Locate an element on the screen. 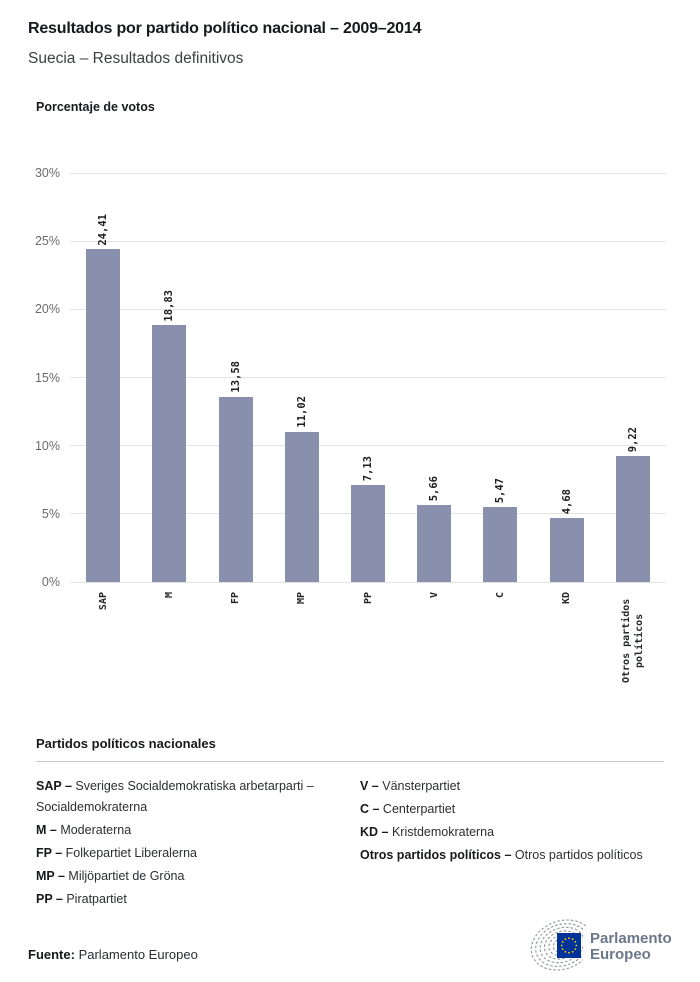 The image size is (700, 982). x-tick-label: PP is located at coordinates (368, 598).